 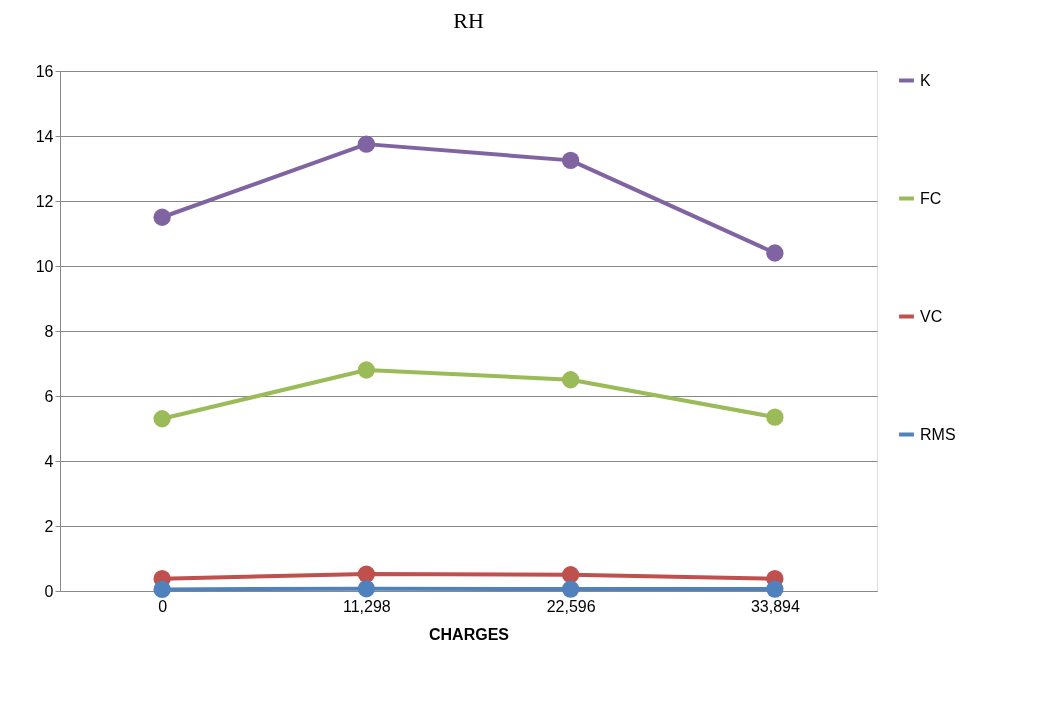 I want to click on y-tick-label: 8, so click(x=49, y=331).